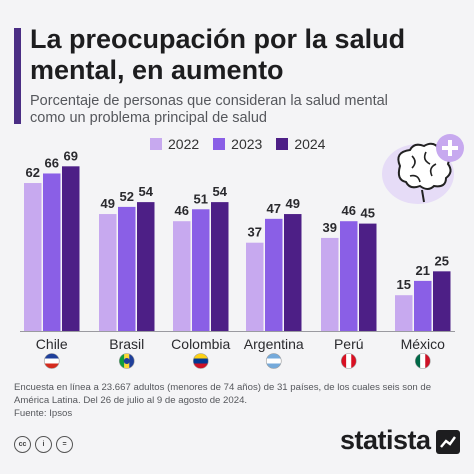  Describe the element at coordinates (349, 210) in the screenshot. I see `data-label-perú-2023: 46` at that location.